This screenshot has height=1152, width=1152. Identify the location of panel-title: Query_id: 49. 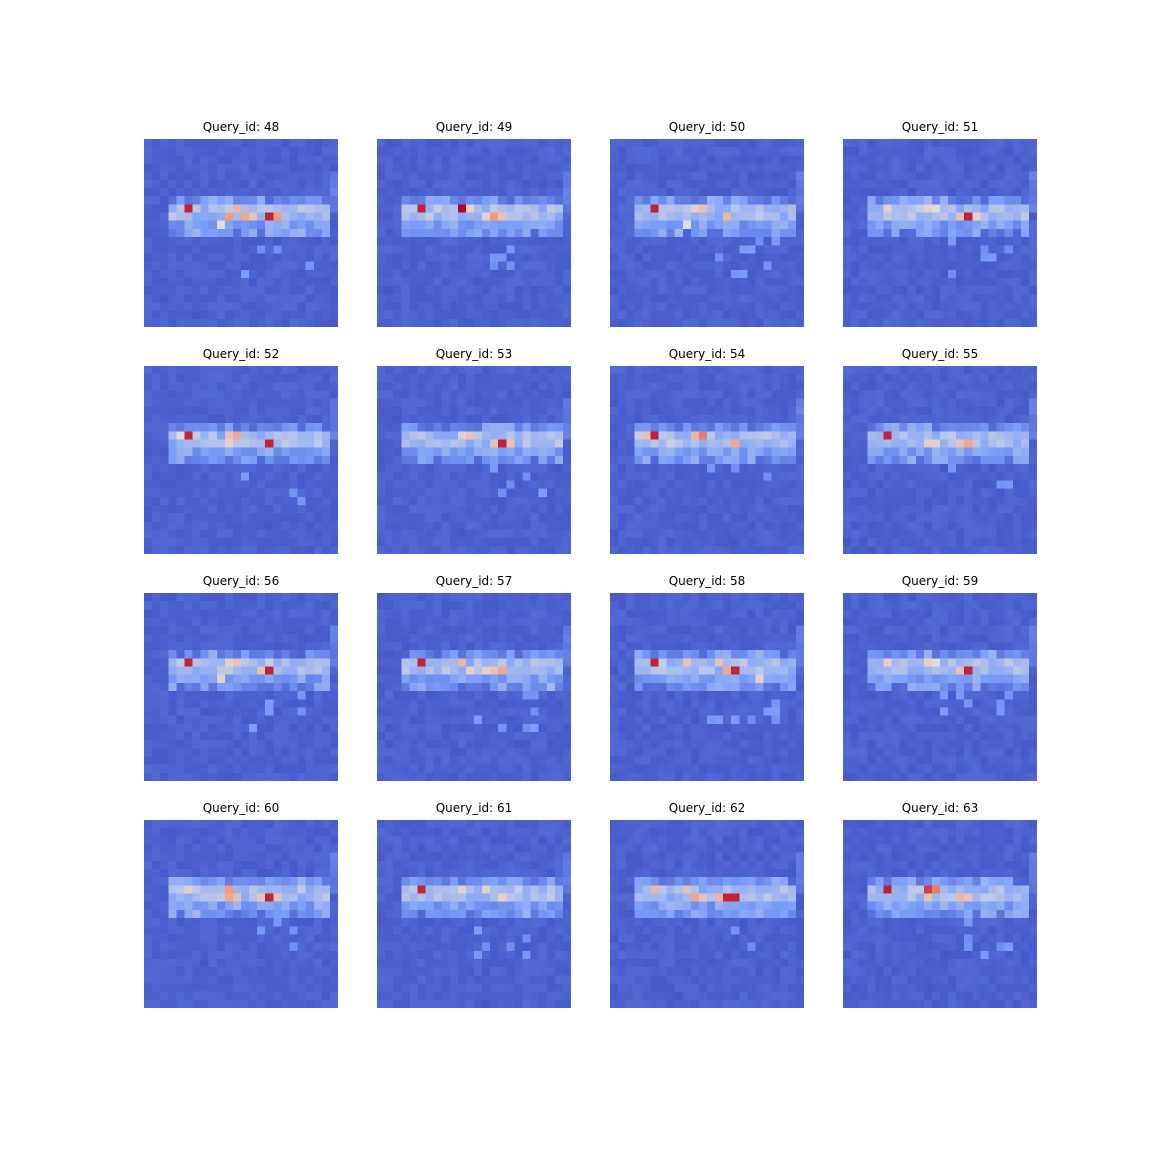
(474, 127).